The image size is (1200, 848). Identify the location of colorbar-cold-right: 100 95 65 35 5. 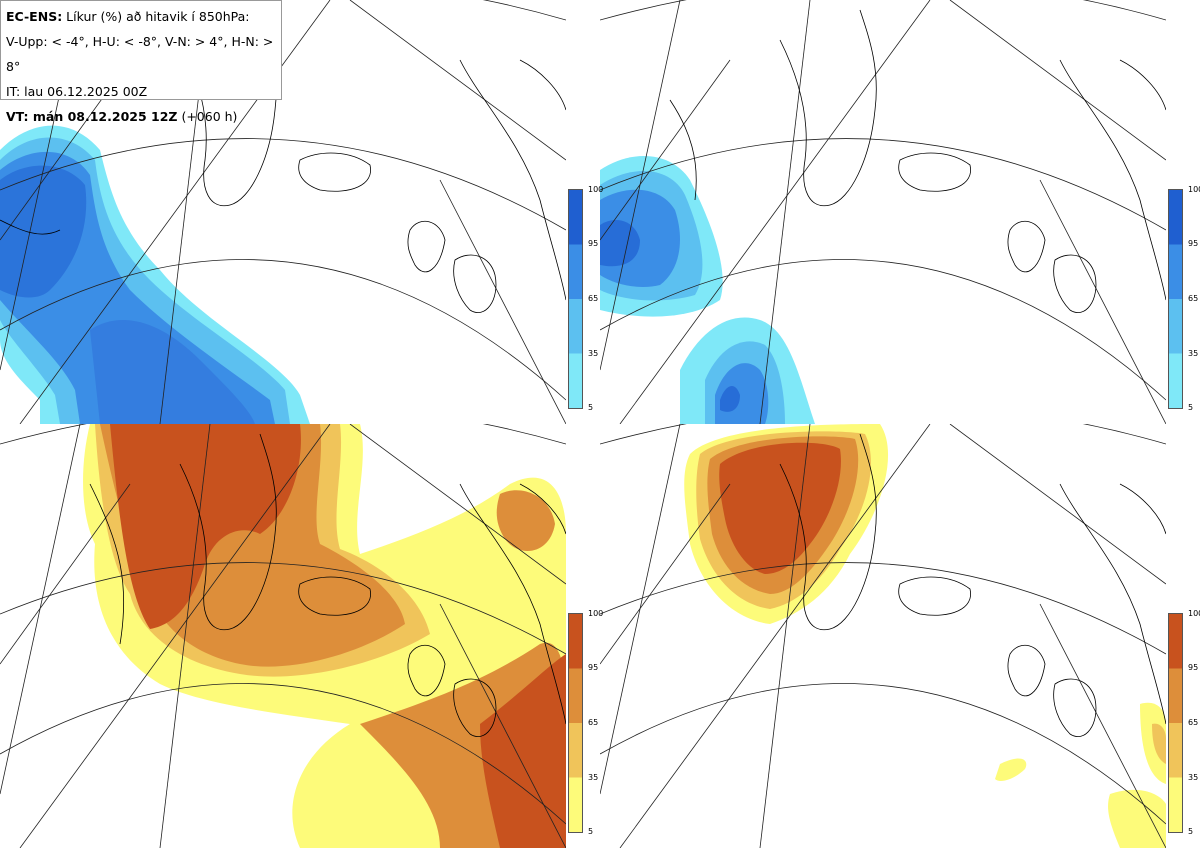
(1184, 302).